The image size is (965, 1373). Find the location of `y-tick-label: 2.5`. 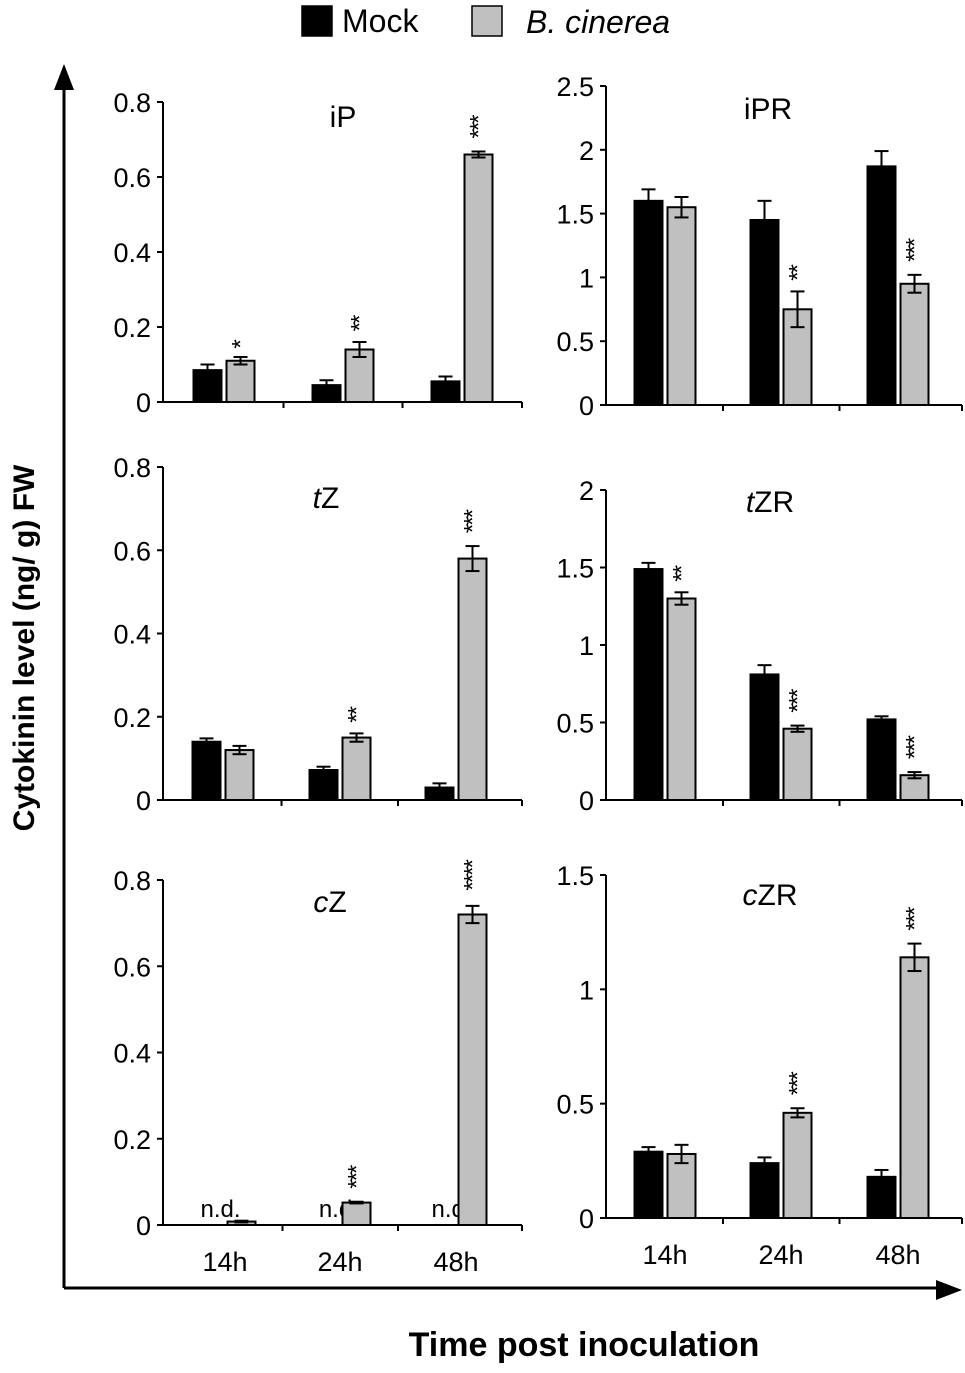

y-tick-label: 2.5 is located at coordinates (575, 87).